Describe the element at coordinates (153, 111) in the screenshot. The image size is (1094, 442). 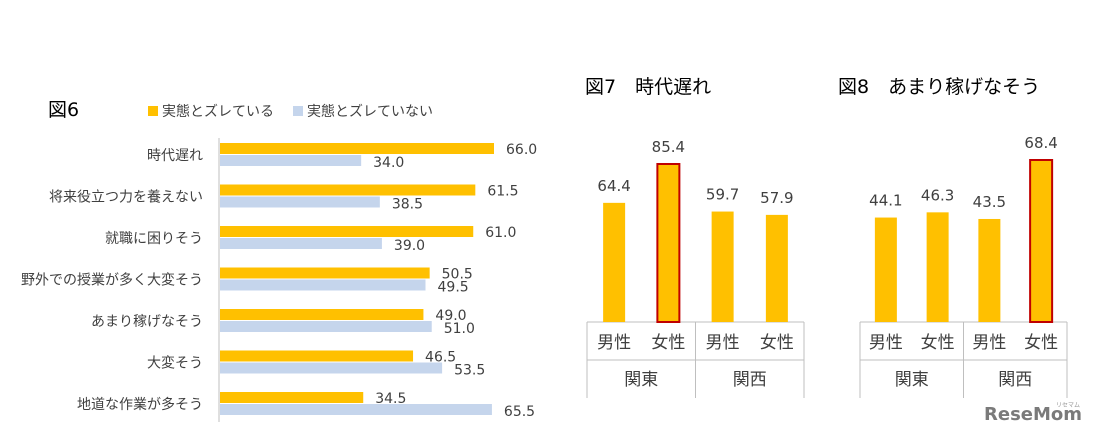
I see `legend-swatch-mismatch` at that location.